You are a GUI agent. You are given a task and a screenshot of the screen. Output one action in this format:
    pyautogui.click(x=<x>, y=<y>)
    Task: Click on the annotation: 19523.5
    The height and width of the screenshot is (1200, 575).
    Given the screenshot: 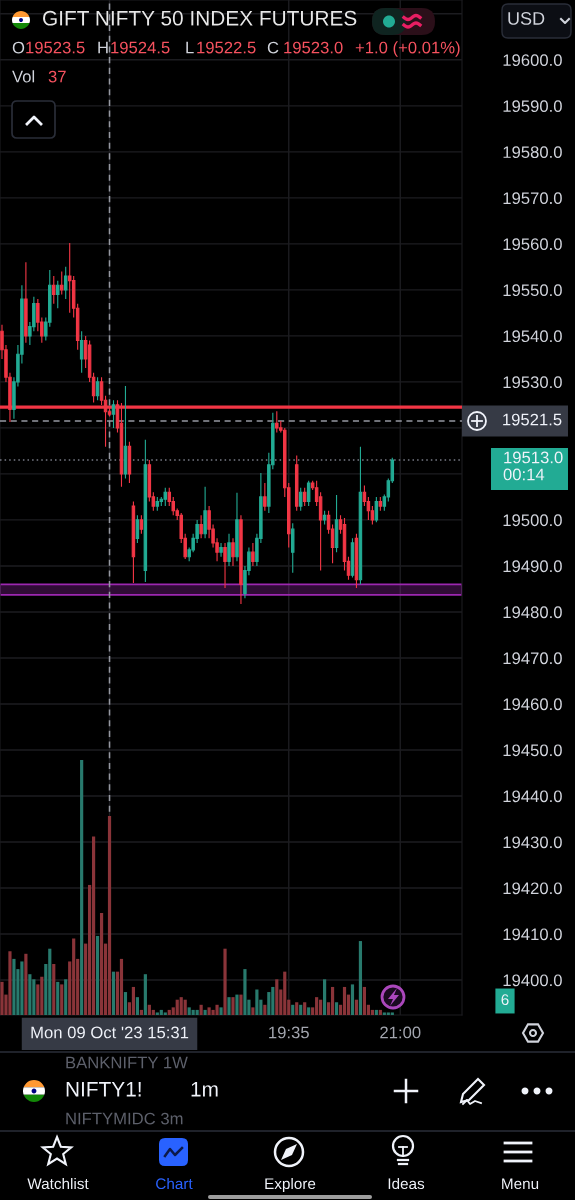 What is the action you would take?
    pyautogui.click(x=55, y=47)
    